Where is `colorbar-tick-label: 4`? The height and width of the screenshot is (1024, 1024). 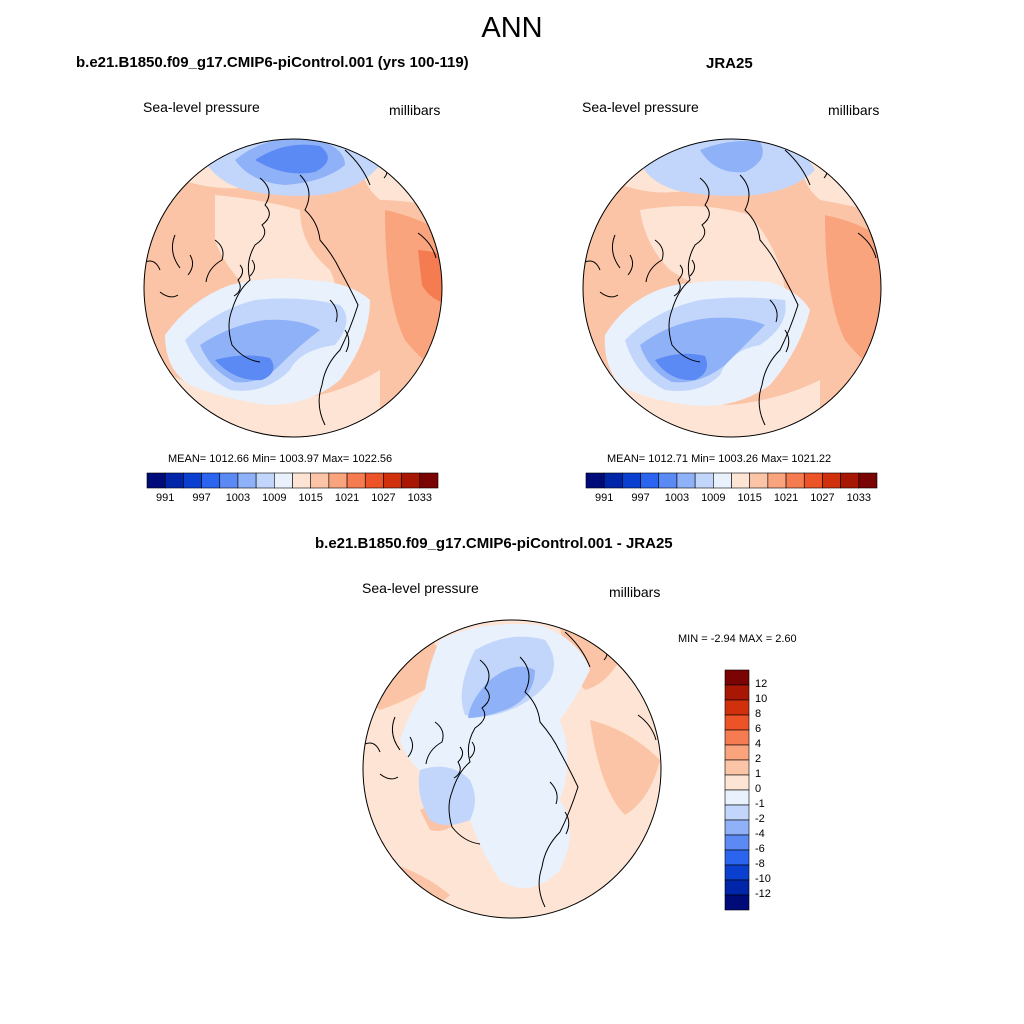 colorbar-tick-label: 4 is located at coordinates (758, 744).